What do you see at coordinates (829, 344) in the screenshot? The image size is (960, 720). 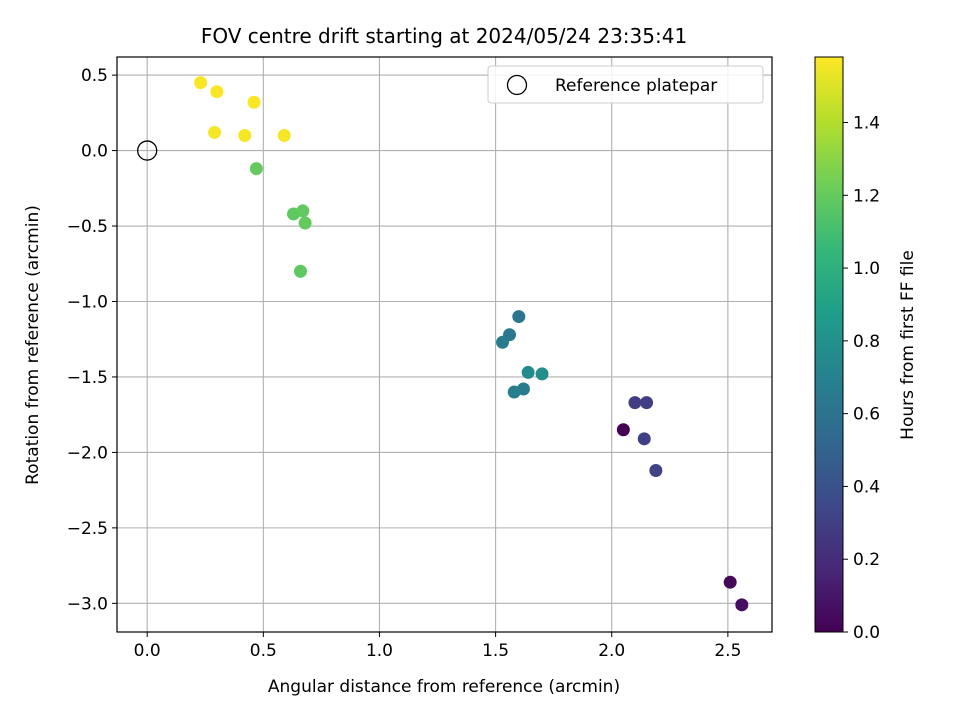 I see `colorbar` at bounding box center [829, 344].